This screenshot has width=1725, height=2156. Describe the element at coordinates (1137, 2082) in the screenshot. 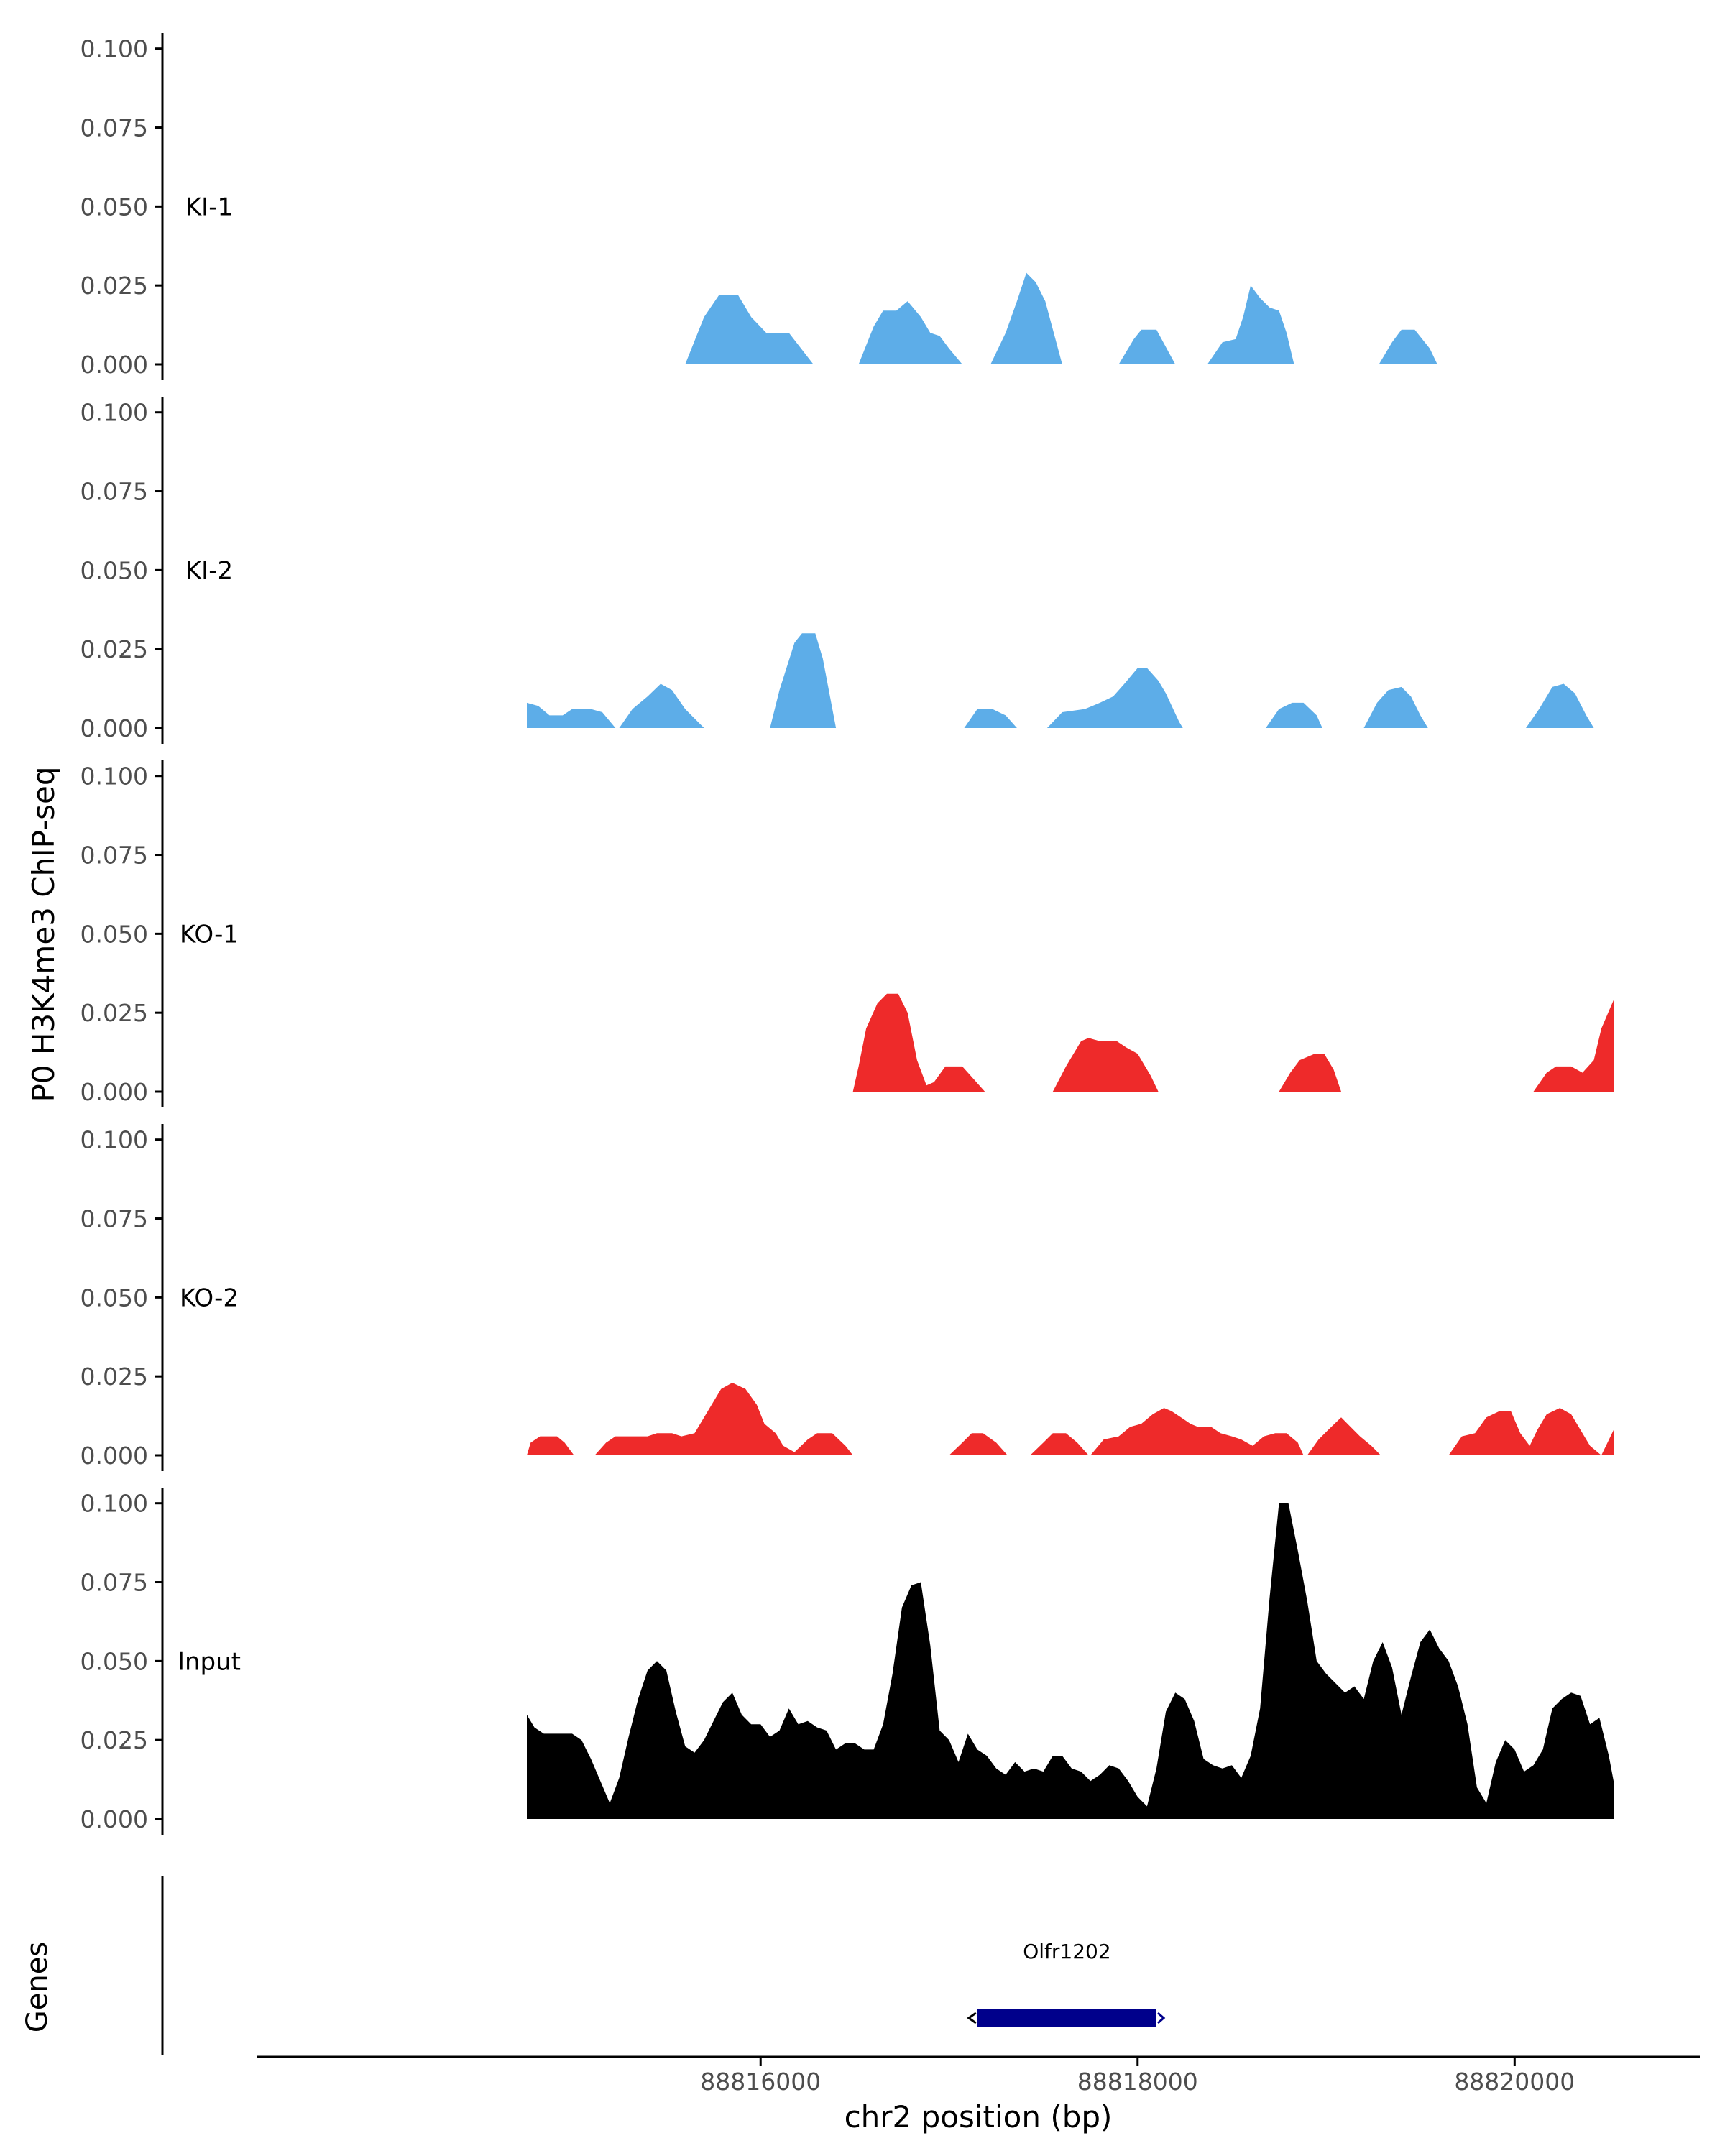

I see `x-tick-label: 88818000` at that location.